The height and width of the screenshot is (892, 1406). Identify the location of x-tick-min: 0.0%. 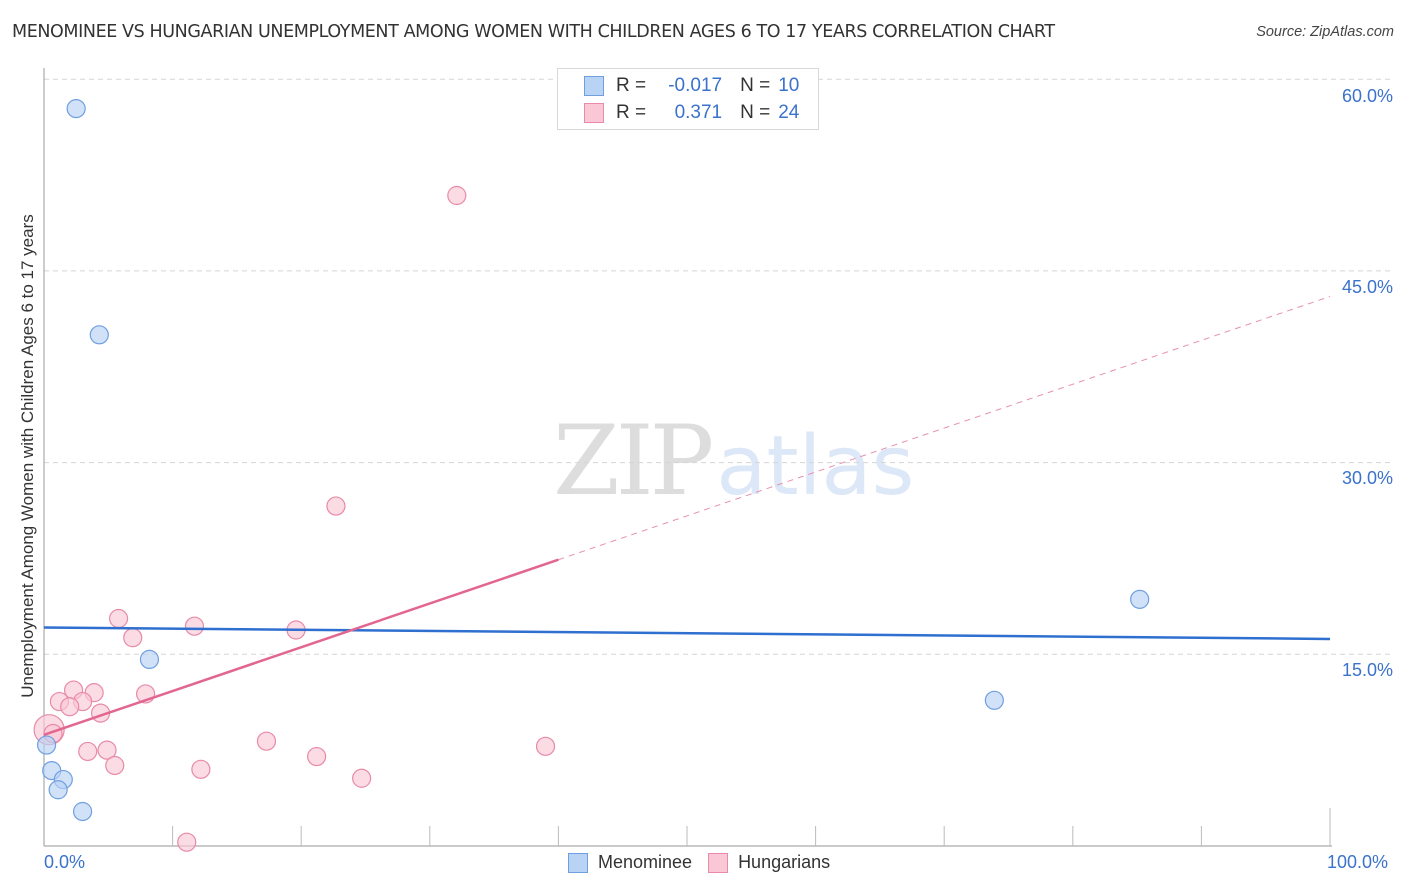
(65, 862).